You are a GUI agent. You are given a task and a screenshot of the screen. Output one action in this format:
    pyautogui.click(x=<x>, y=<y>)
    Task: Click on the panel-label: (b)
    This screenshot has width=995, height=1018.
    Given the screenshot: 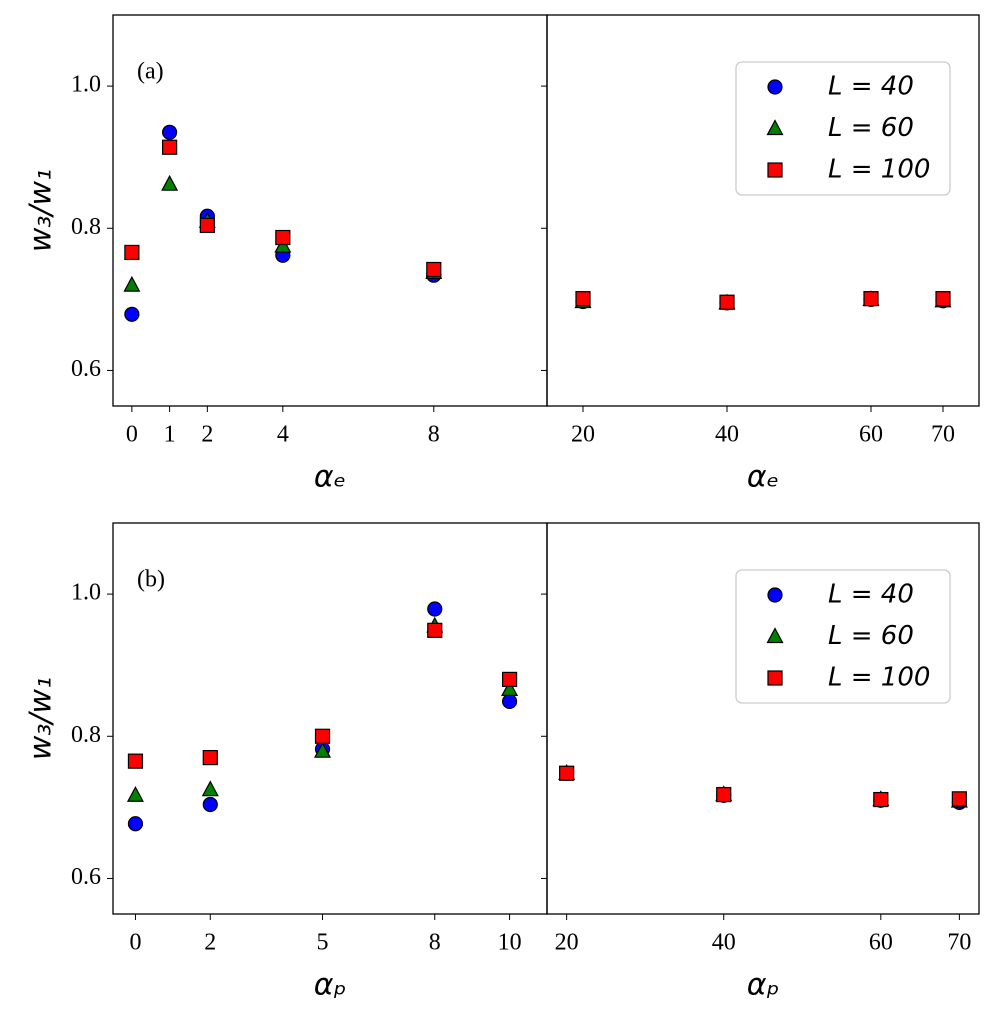 What is the action you would take?
    pyautogui.click(x=151, y=580)
    